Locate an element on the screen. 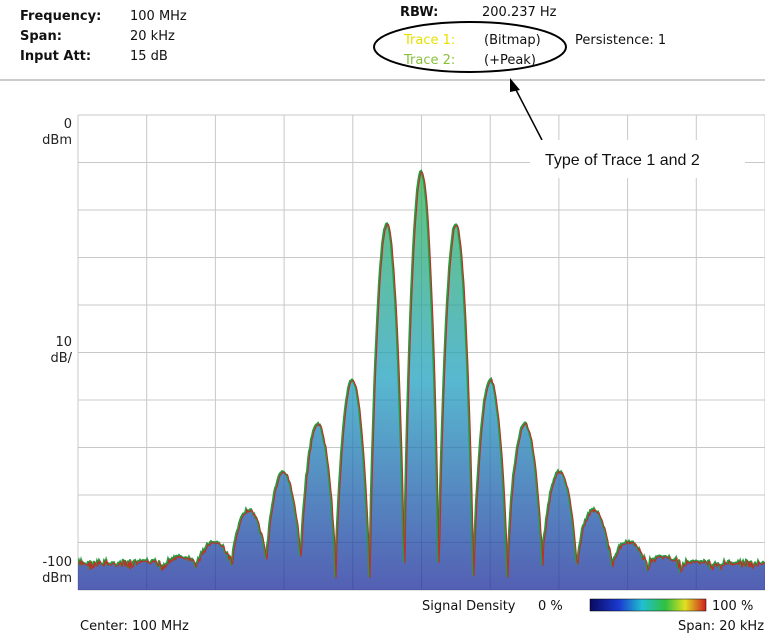 This screenshot has width=765, height=635. axis-label: dB/ is located at coordinates (61, 358).